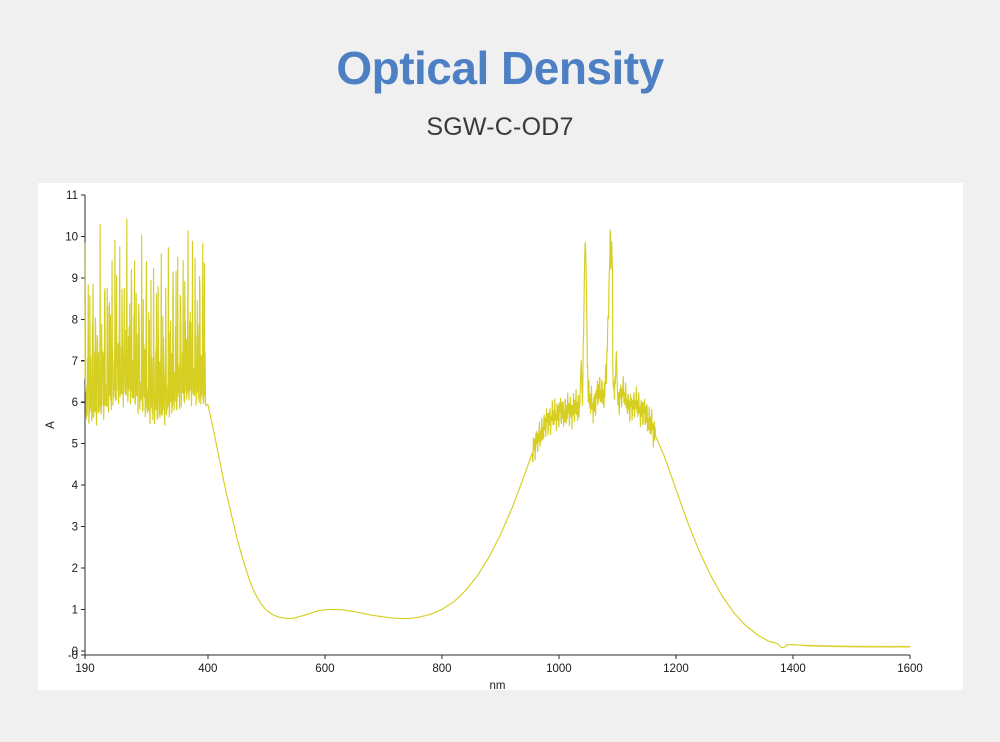  What do you see at coordinates (207, 669) in the screenshot?
I see `x-tick-label: 400` at bounding box center [207, 669].